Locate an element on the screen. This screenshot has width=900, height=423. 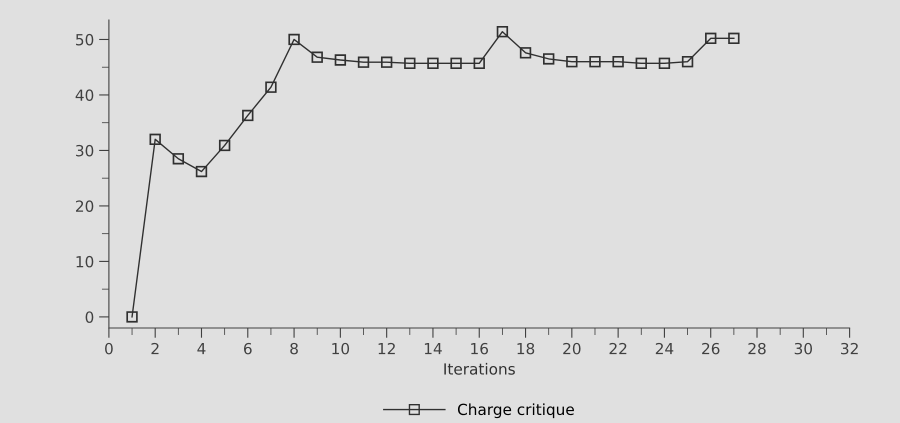
x-tick-label: 18 is located at coordinates (526, 348).